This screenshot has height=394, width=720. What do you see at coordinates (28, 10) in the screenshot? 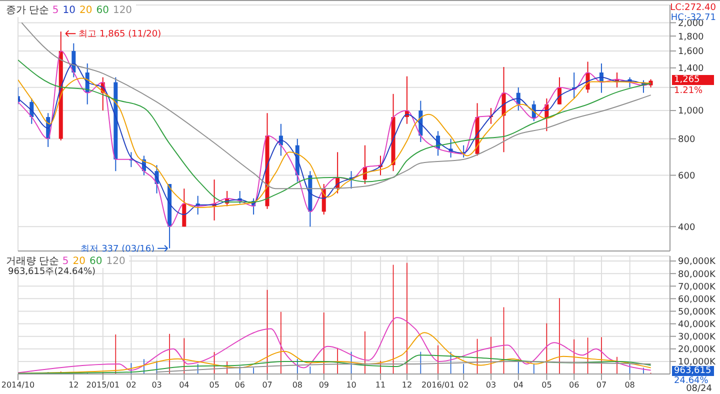
I see `legend-title: 종가 단순` at bounding box center [28, 10].